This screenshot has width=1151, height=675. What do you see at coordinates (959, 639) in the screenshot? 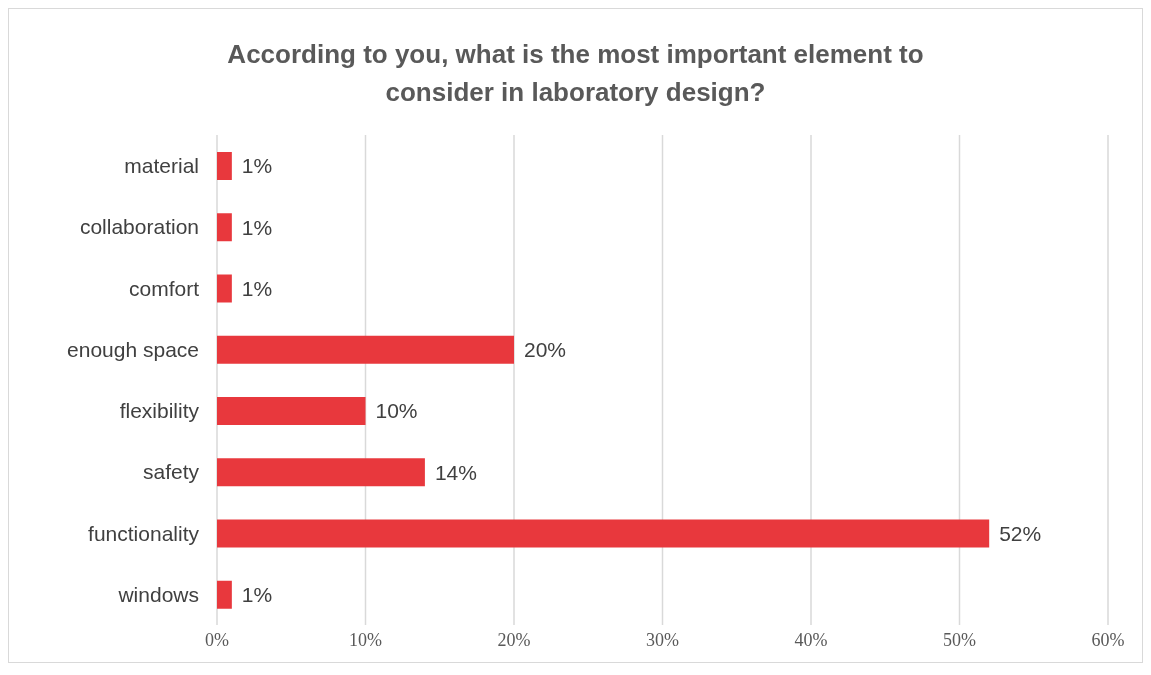
I see `x-tick-label: 50%` at bounding box center [959, 639].